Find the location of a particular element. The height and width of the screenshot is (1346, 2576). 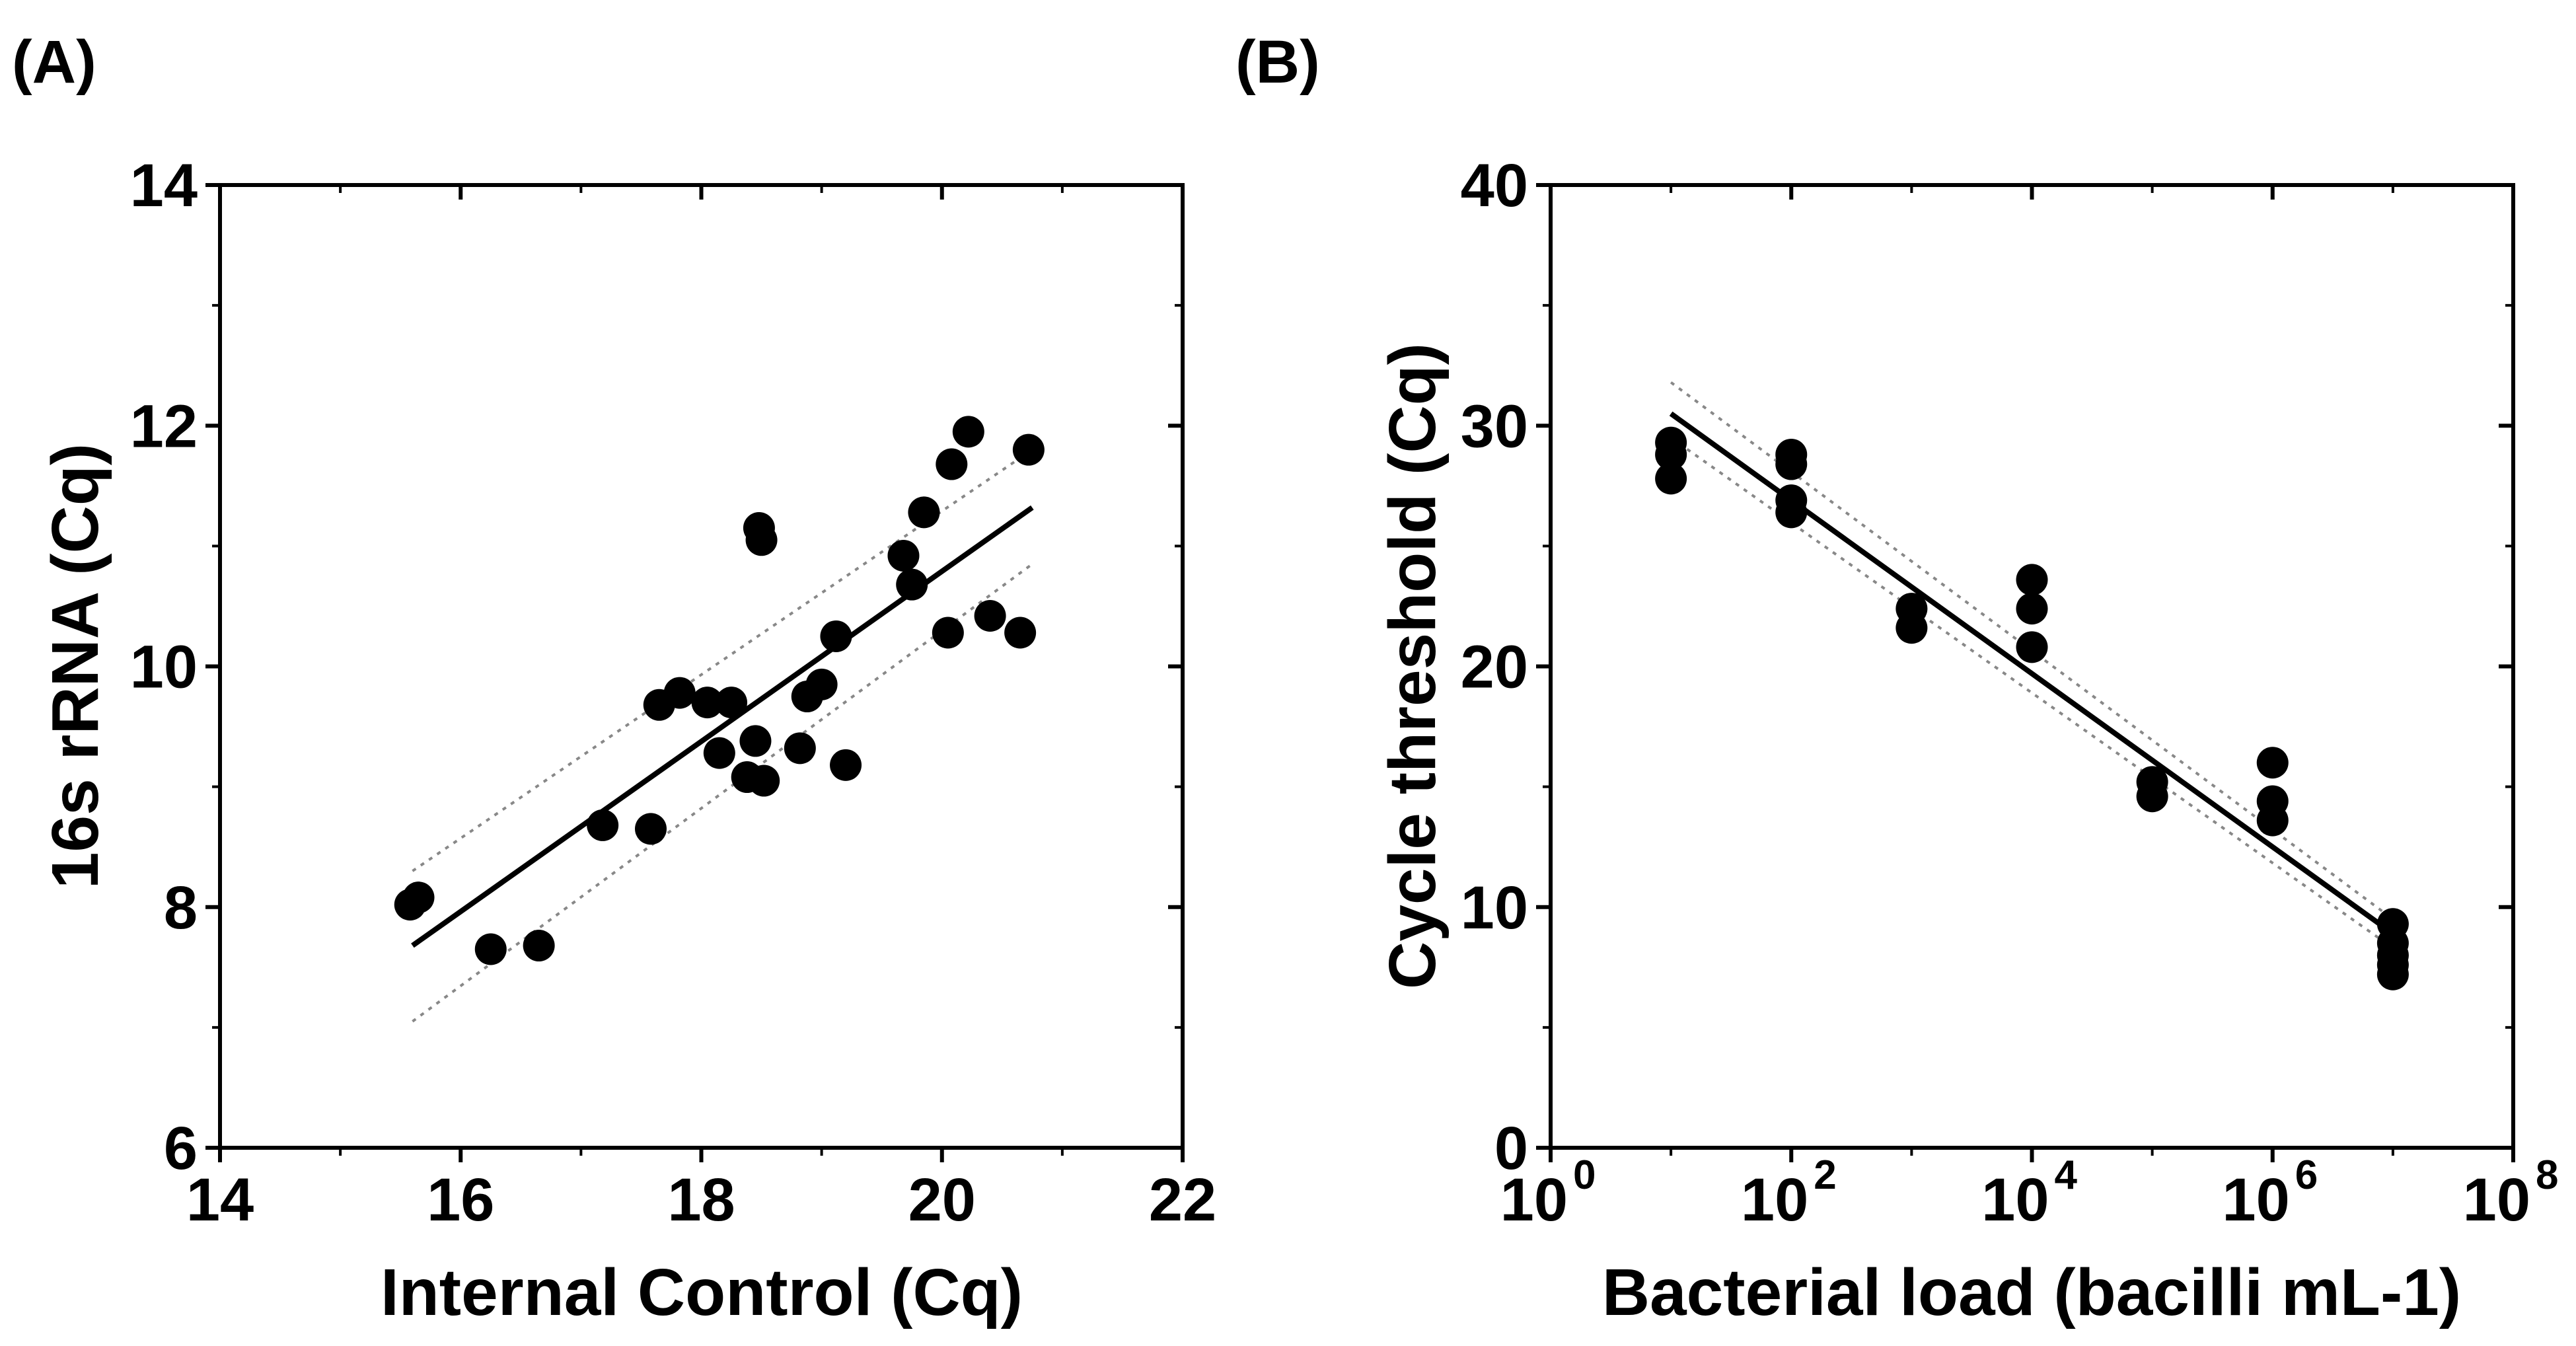

b-ci-lower-line is located at coordinates (2032, 693).